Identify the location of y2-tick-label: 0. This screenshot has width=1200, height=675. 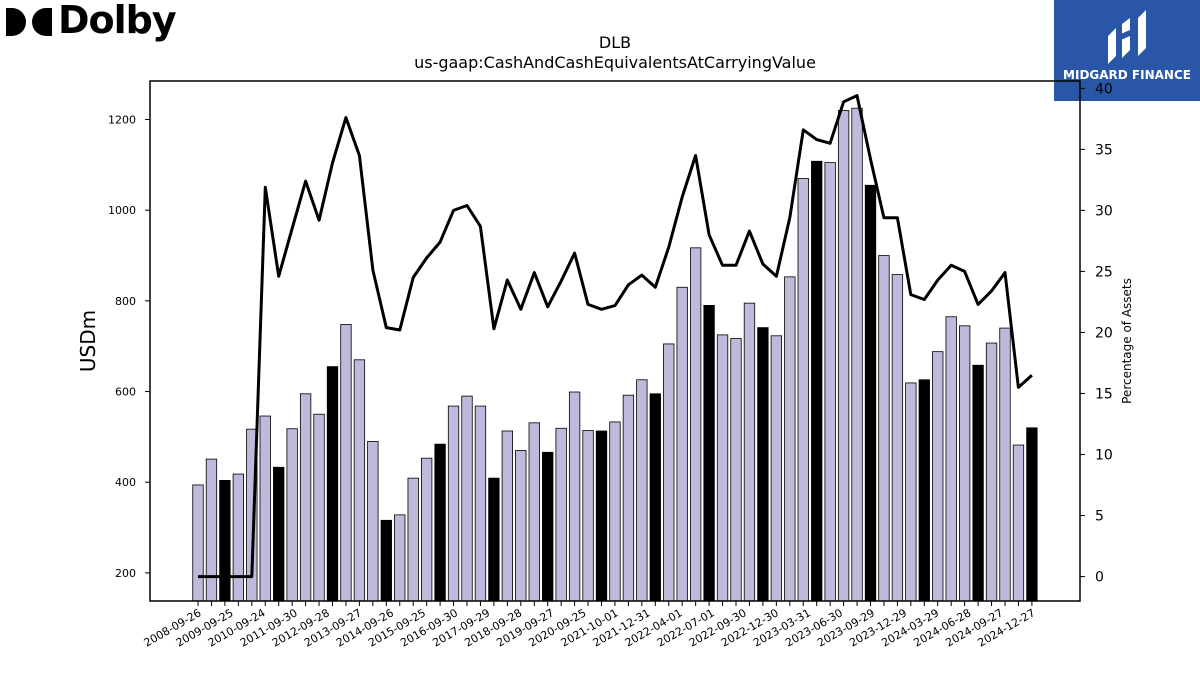
(1099, 578).